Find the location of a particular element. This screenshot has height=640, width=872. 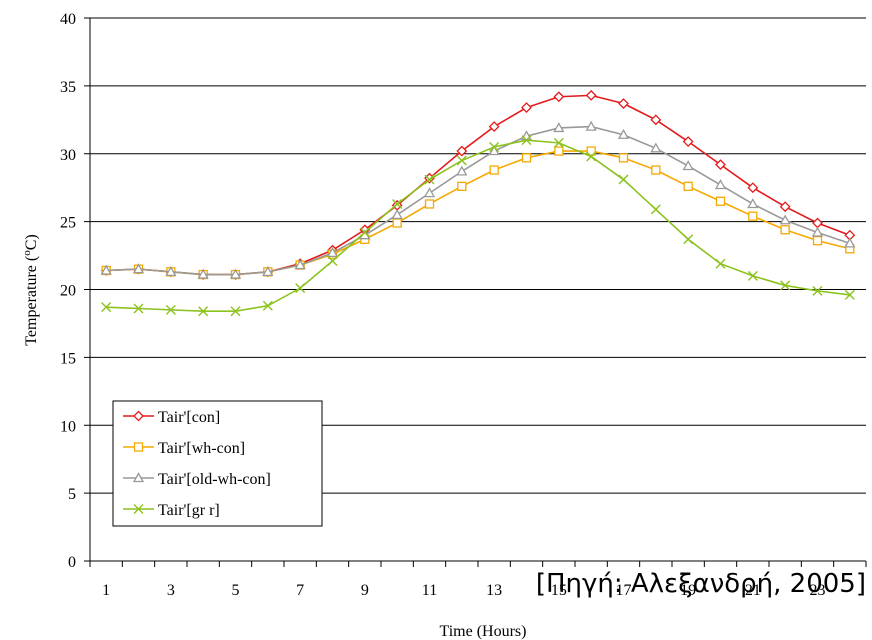

legend-label-3: Tair'[gr r] is located at coordinates (189, 510).